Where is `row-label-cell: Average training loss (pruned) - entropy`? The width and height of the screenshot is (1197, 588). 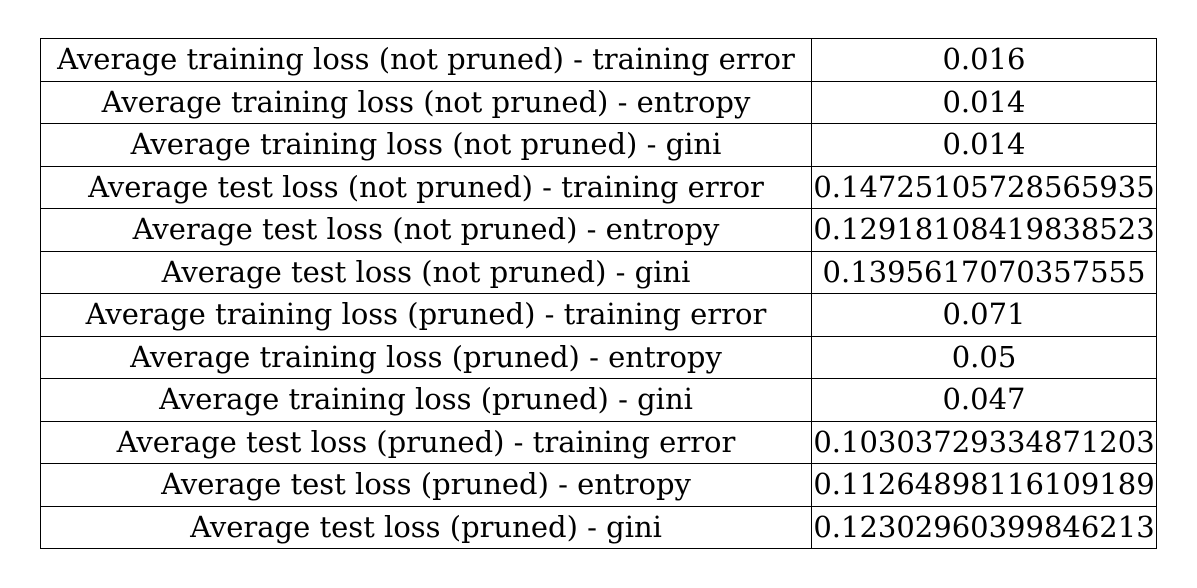
row-label-cell: Average training loss (pruned) - entropy is located at coordinates (426, 357).